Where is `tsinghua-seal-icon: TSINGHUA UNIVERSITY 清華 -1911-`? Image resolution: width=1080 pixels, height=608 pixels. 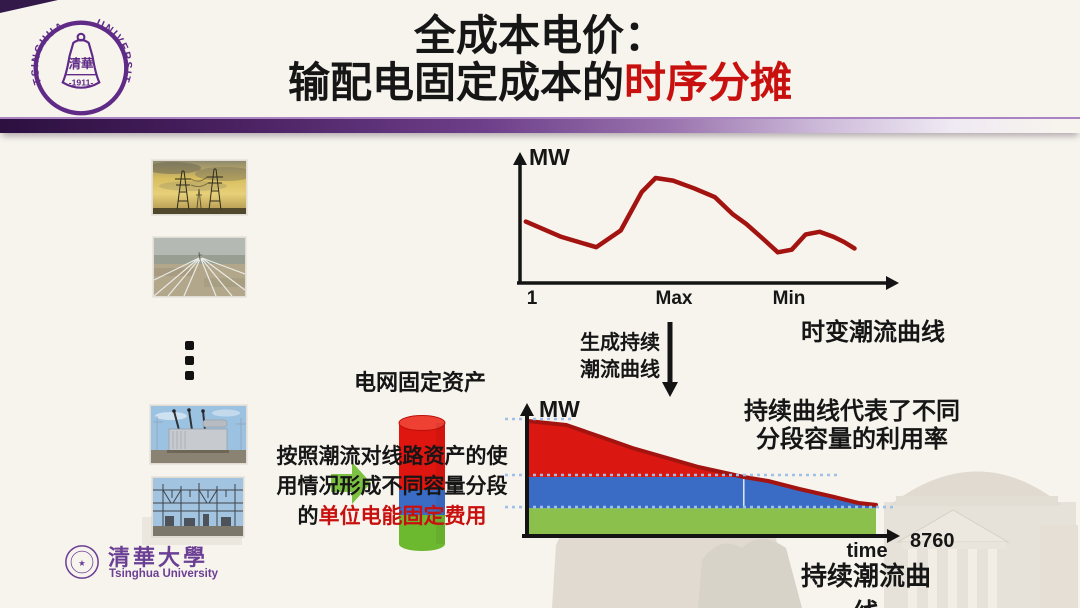
tsinghua-seal-icon: TSINGHUA UNIVERSITY 清華 -1911- is located at coordinates (80, 65).